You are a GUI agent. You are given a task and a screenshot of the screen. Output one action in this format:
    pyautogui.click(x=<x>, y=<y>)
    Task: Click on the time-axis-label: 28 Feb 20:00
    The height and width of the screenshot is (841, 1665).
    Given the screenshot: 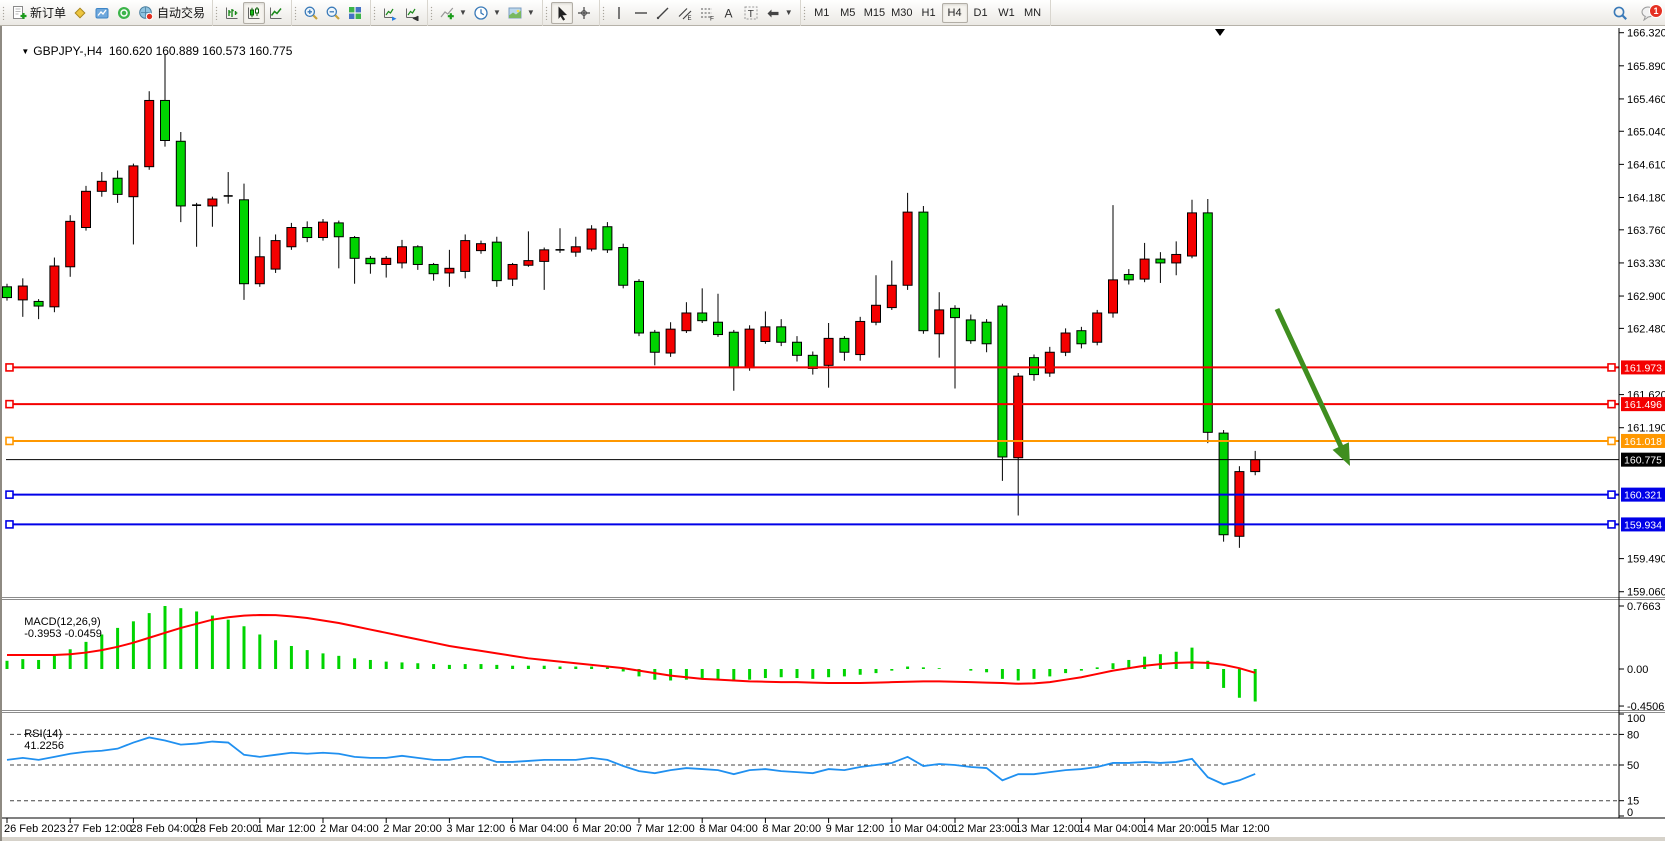 What is the action you would take?
    pyautogui.click(x=226, y=829)
    